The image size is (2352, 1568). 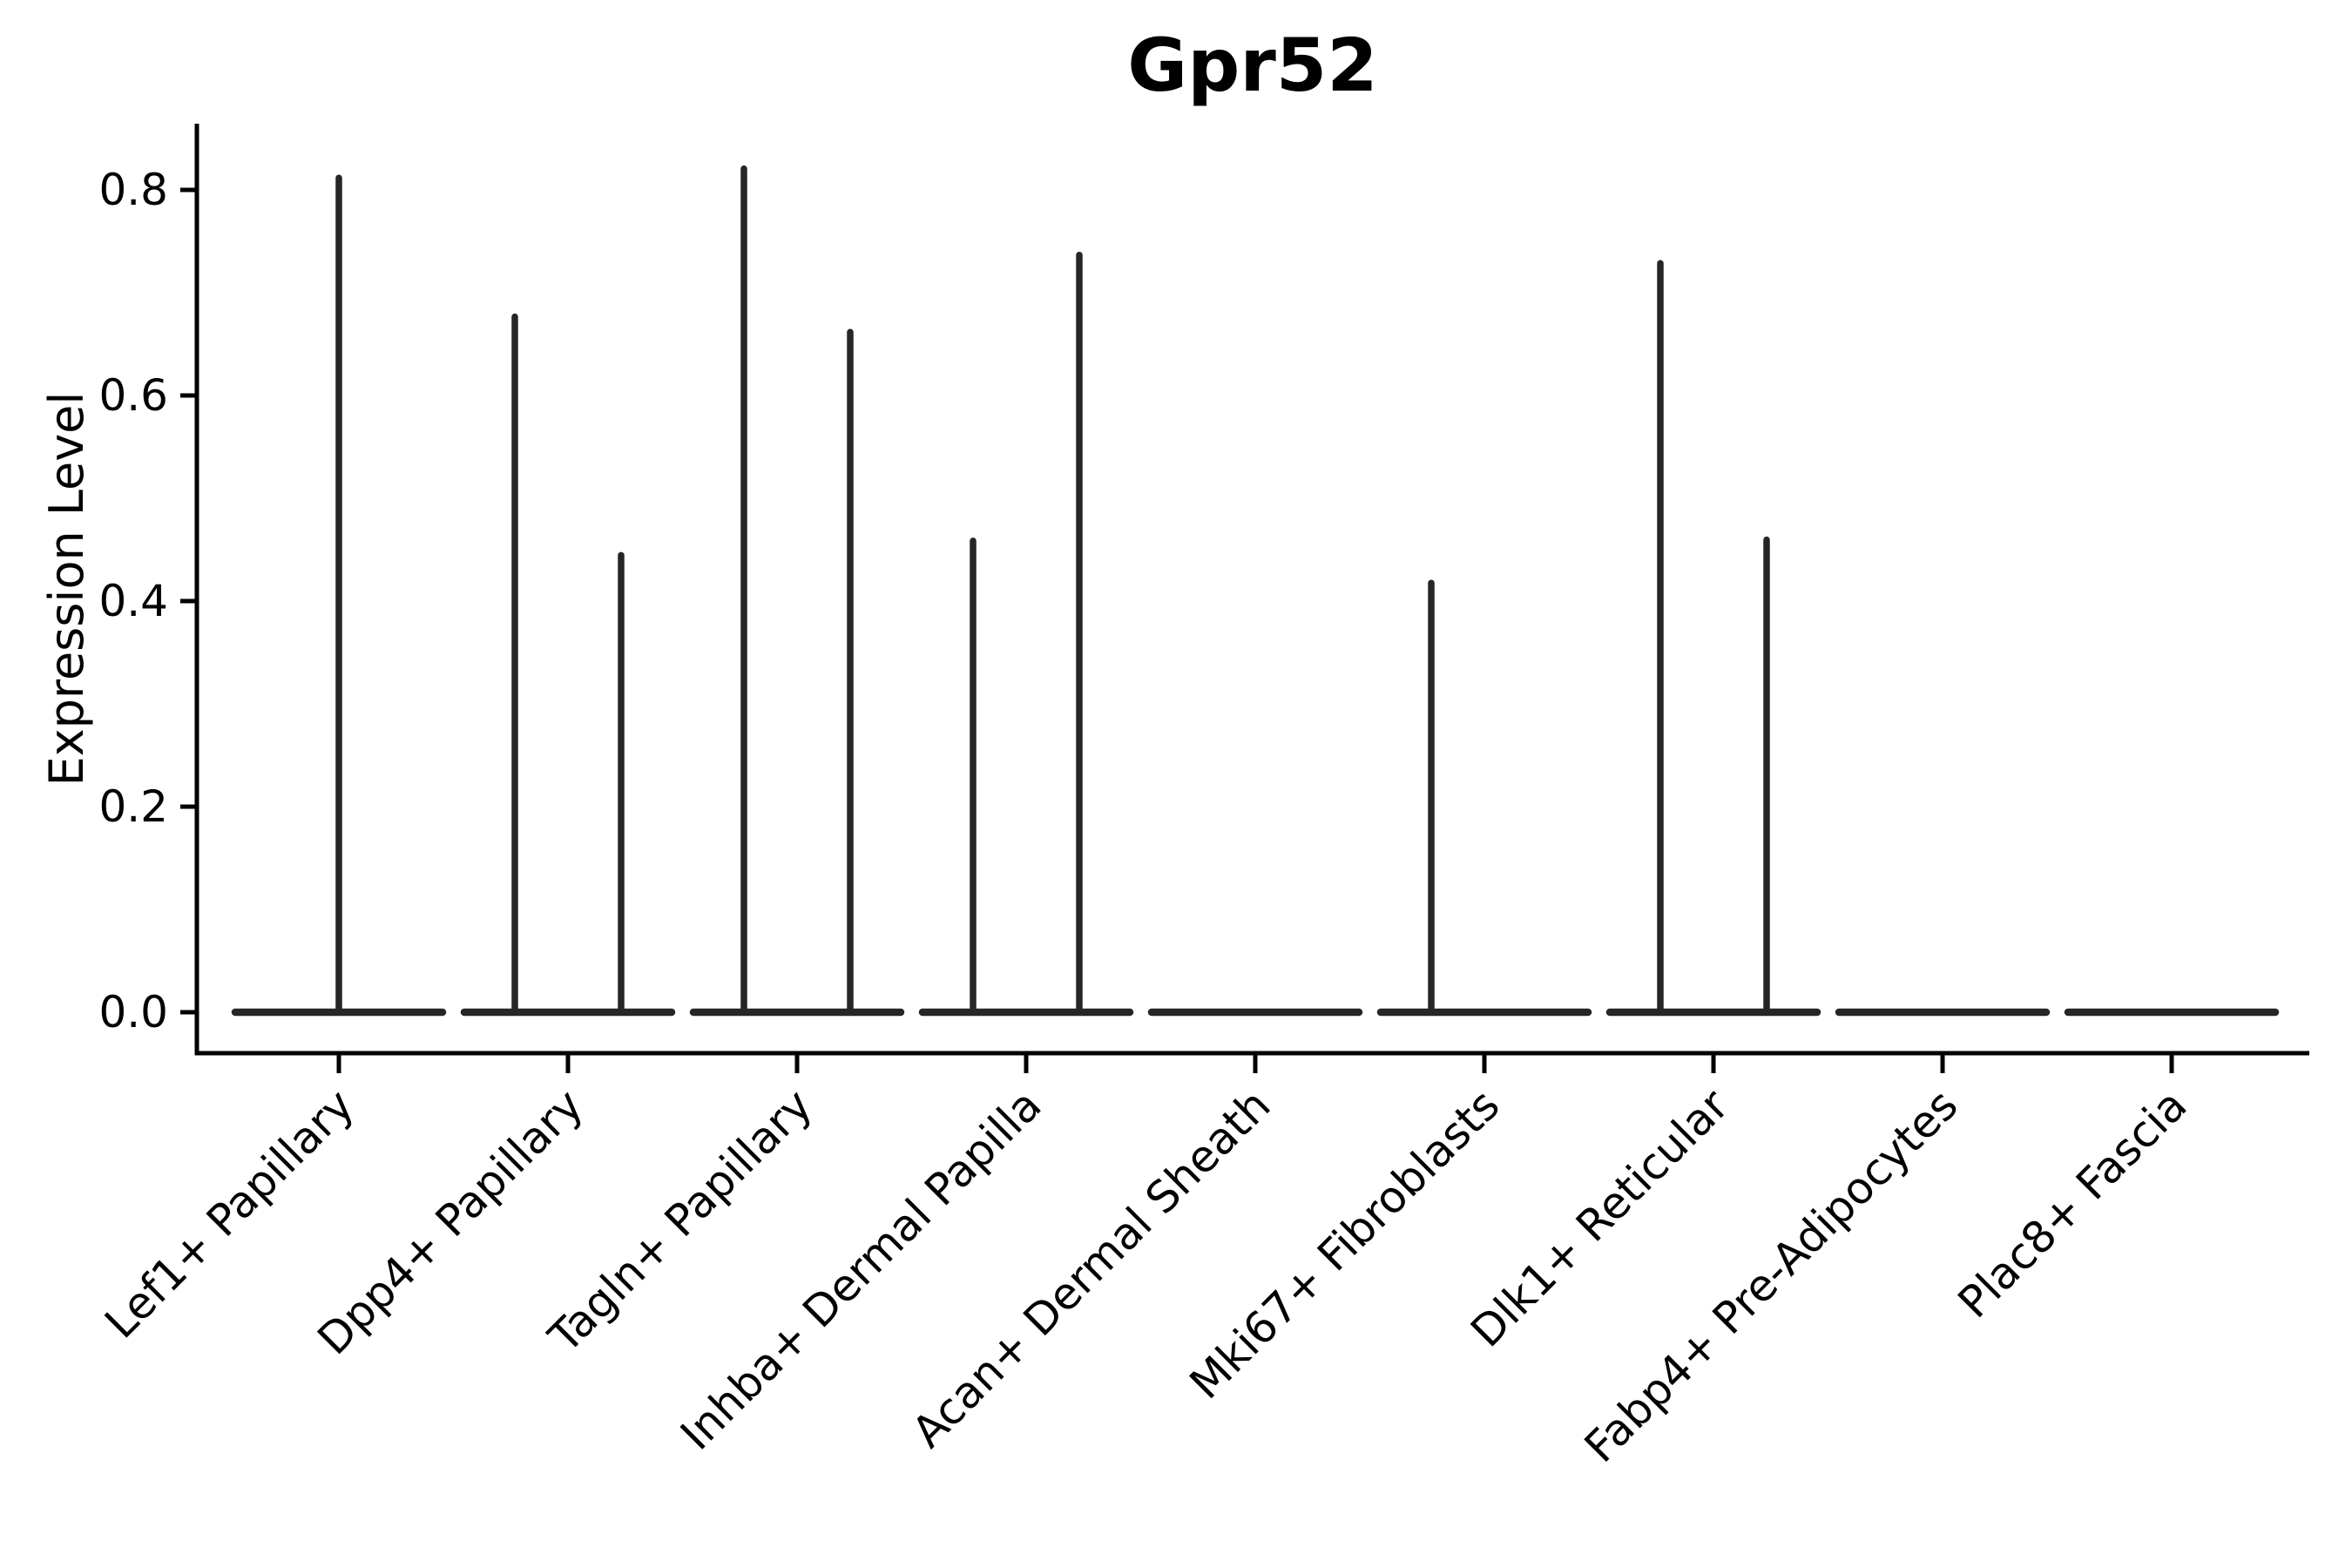 What do you see at coordinates (133, 190) in the screenshot?
I see `y-tick-label: 0.8` at bounding box center [133, 190].